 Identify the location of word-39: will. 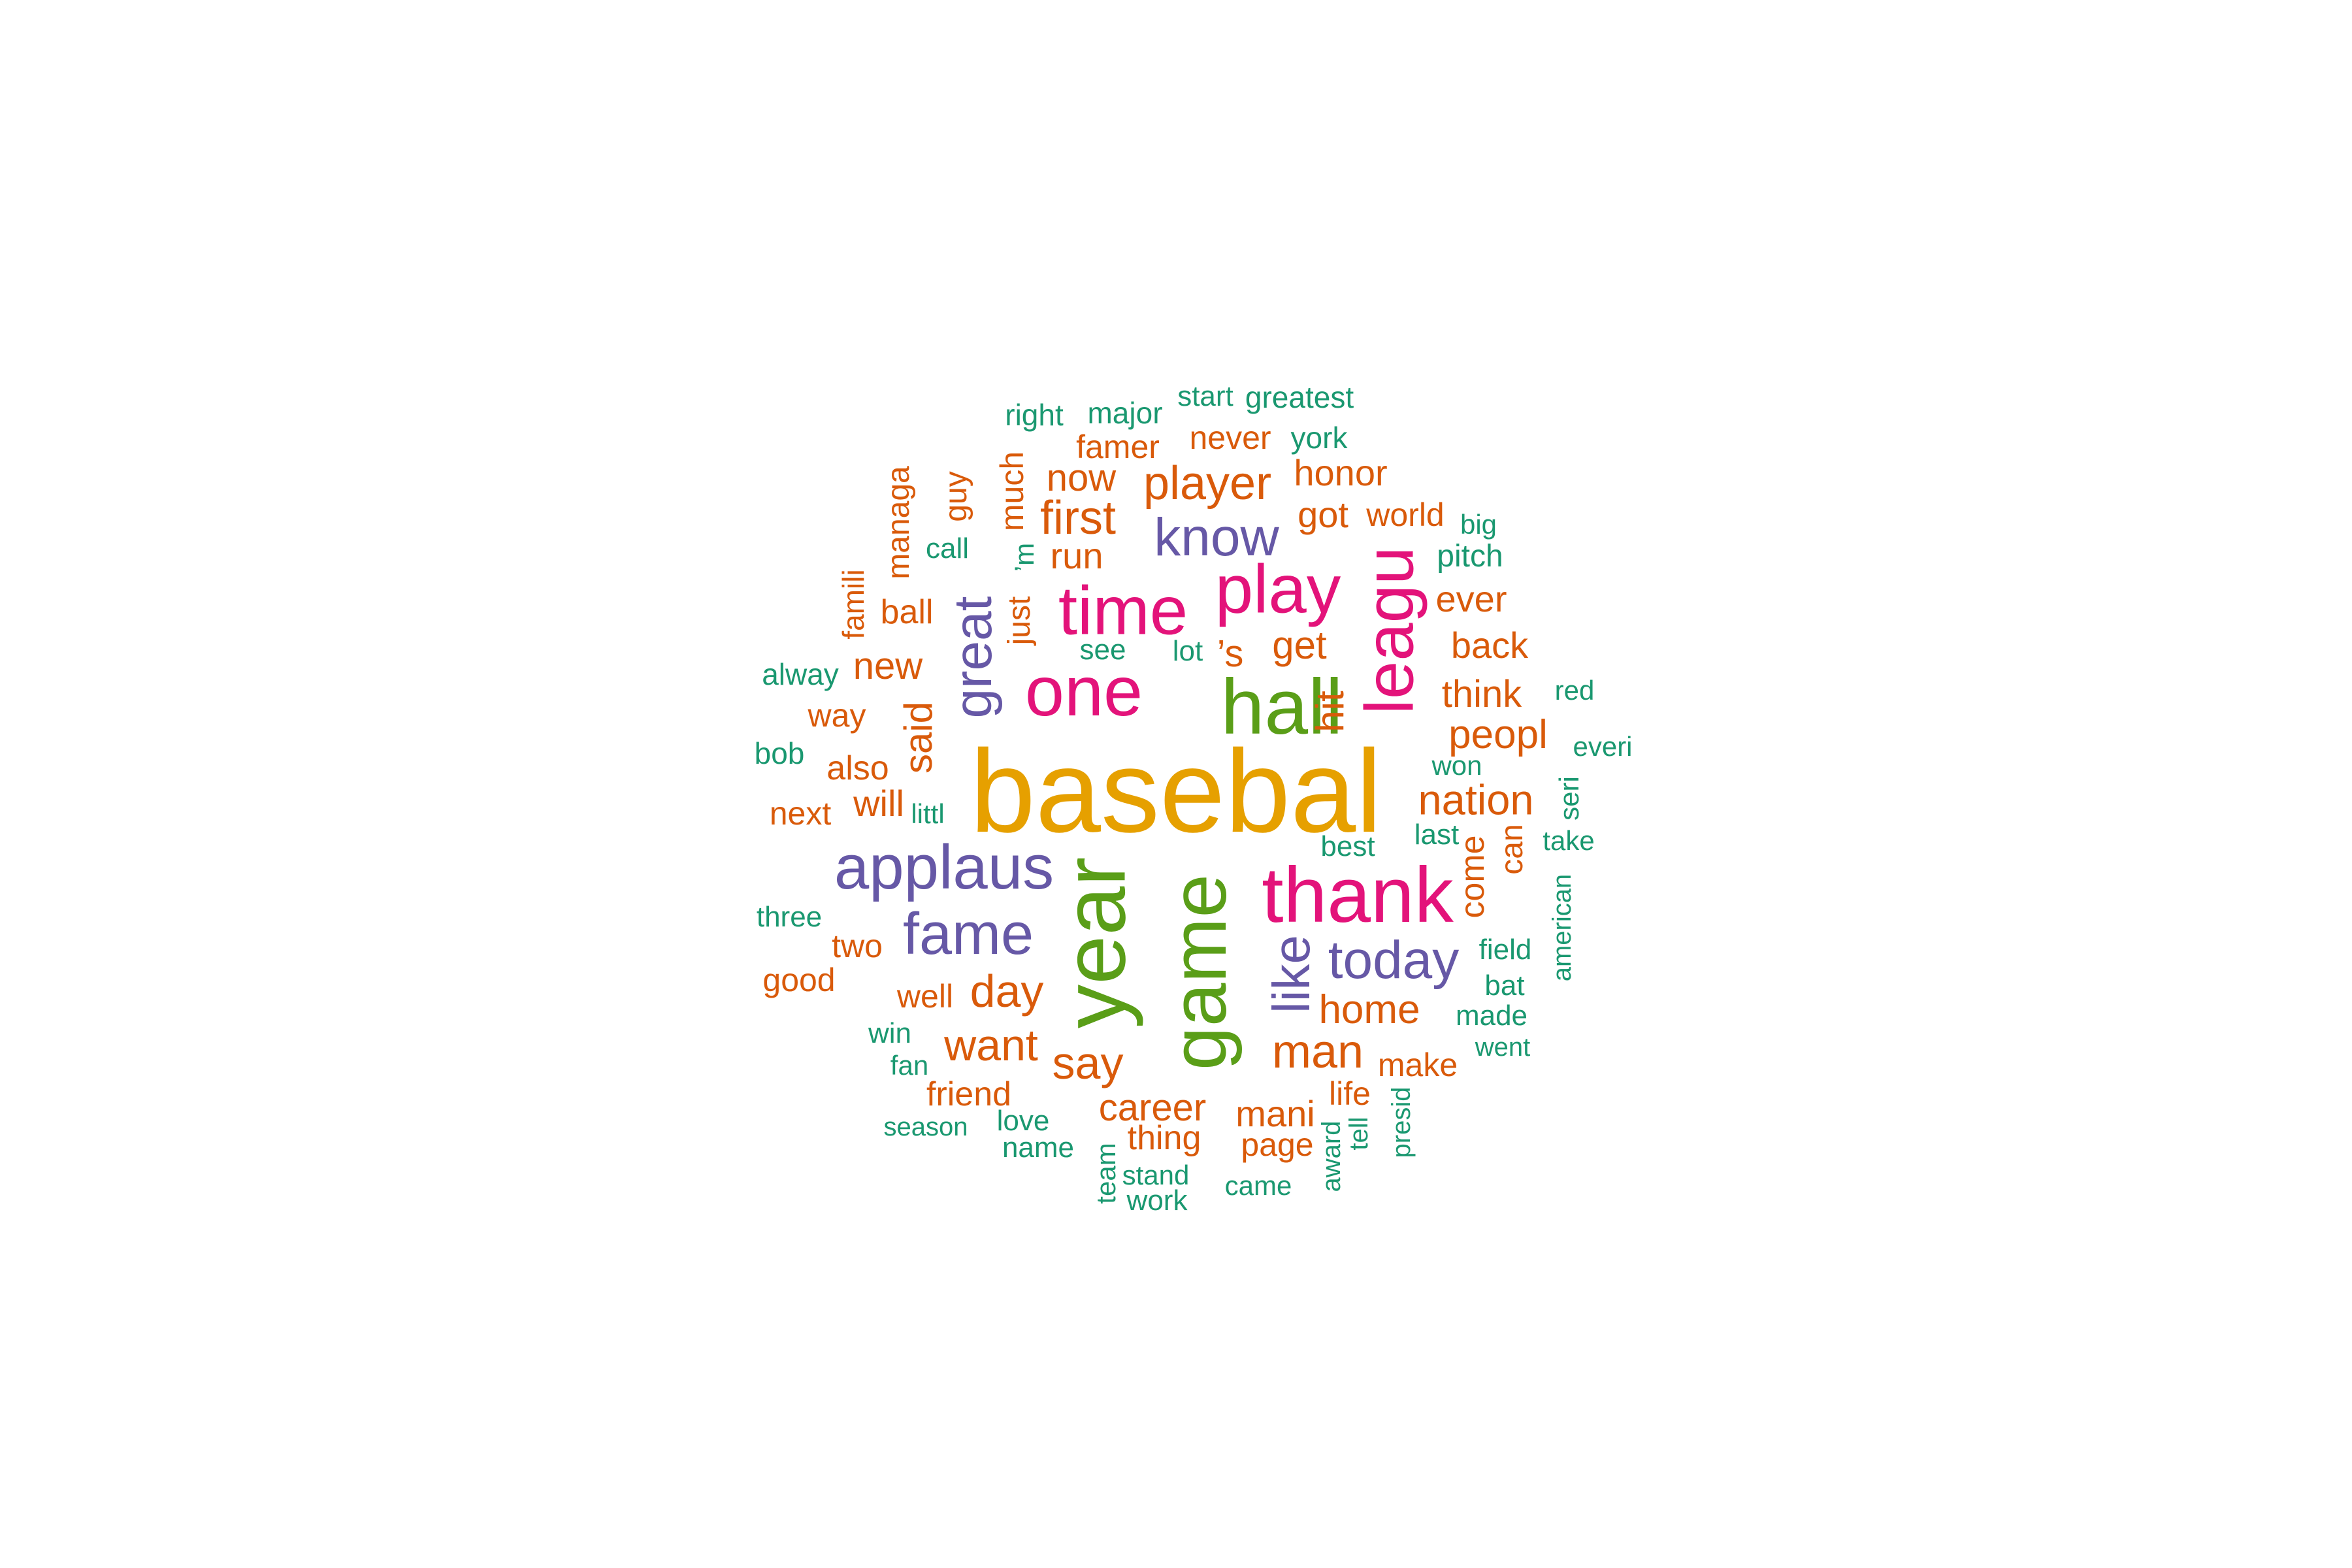
(878, 803).